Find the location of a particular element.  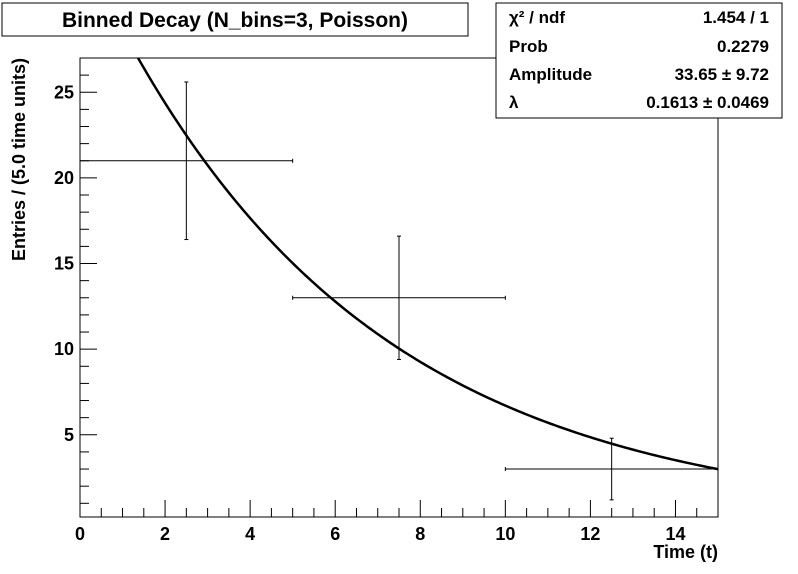

x-tick-label: 8 is located at coordinates (420, 534).